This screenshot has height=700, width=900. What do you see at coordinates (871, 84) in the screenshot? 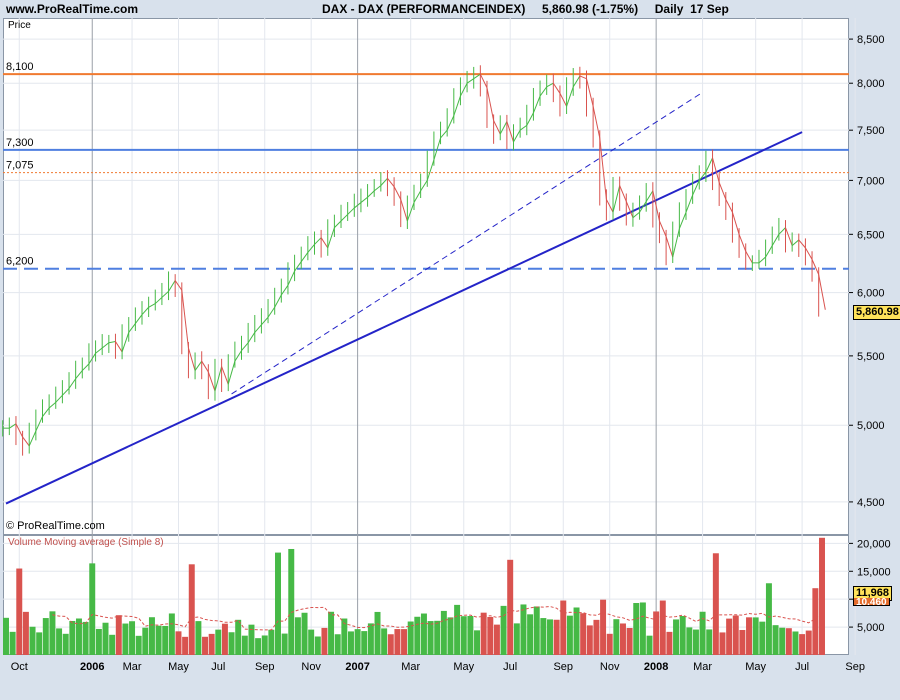
I see `price-tick-label: 8,000` at bounding box center [871, 84].